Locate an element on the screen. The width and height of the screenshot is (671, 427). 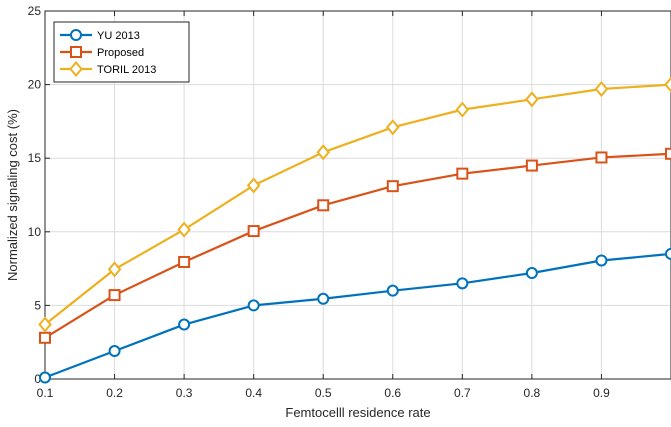
legend: YU 2013 Proposed TORIL 2013 is located at coordinates (121, 52).